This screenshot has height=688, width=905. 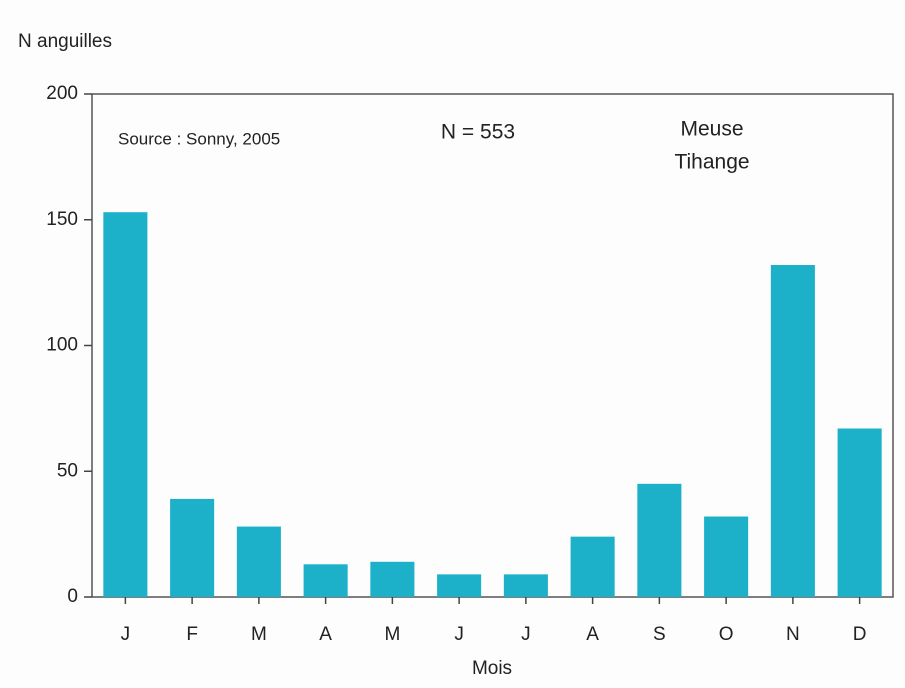 What do you see at coordinates (478, 132) in the screenshot?
I see `annotation: N = 553` at bounding box center [478, 132].